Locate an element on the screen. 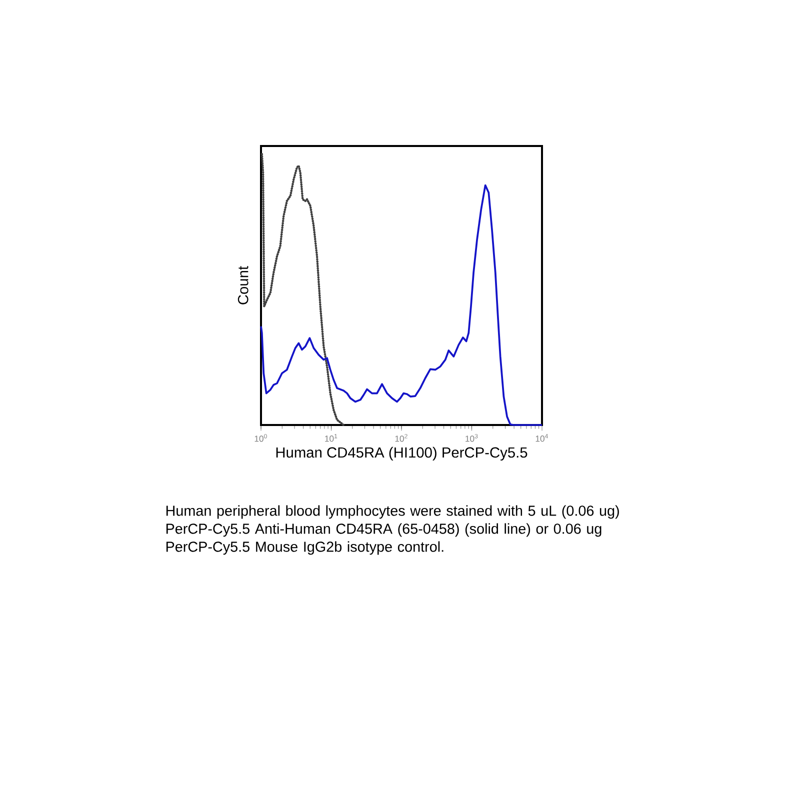  x-tick-label: 10$^{1}$ is located at coordinates (331, 438).